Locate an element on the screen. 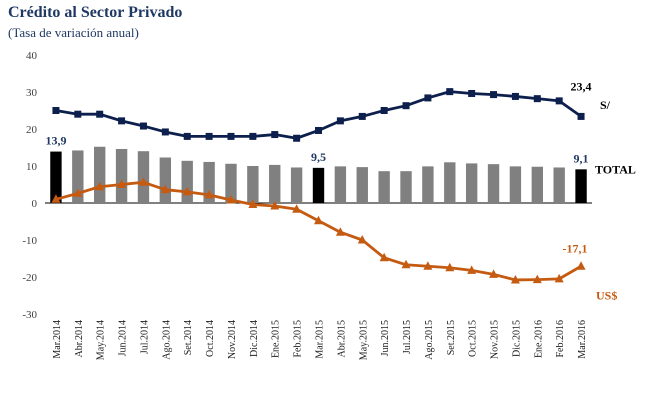 The image size is (650, 401). y-tick-label: 40 is located at coordinates (32, 56).